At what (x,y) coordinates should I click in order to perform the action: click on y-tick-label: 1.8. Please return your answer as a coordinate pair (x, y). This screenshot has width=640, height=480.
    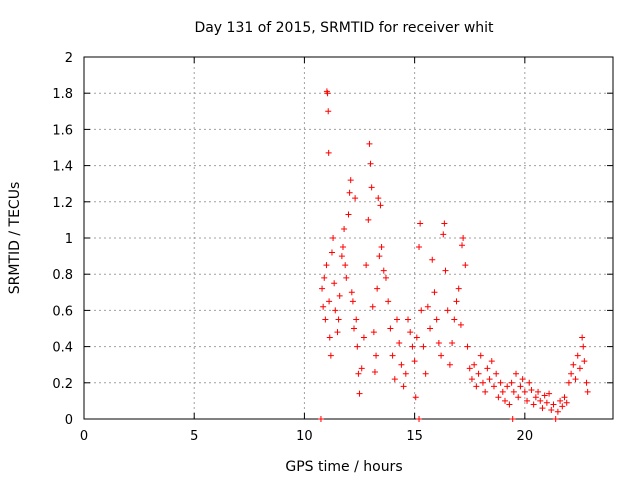
    Looking at the image, I should click on (62, 94).